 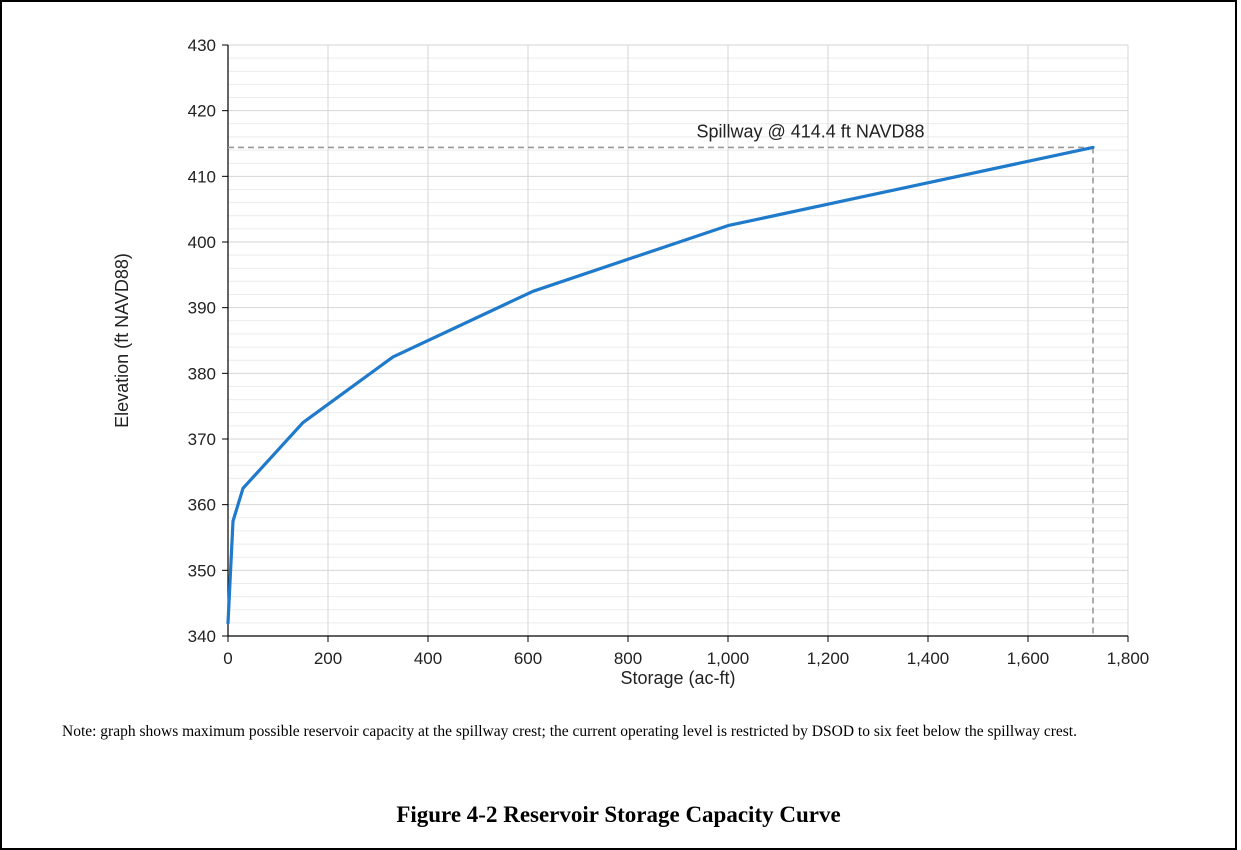 What do you see at coordinates (728, 658) in the screenshot?
I see `x-tick-label: 1,000` at bounding box center [728, 658].